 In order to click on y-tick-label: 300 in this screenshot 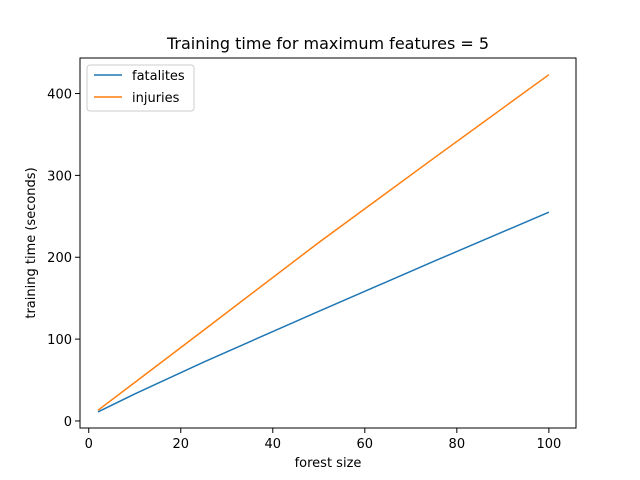, I will do `click(59, 176)`.